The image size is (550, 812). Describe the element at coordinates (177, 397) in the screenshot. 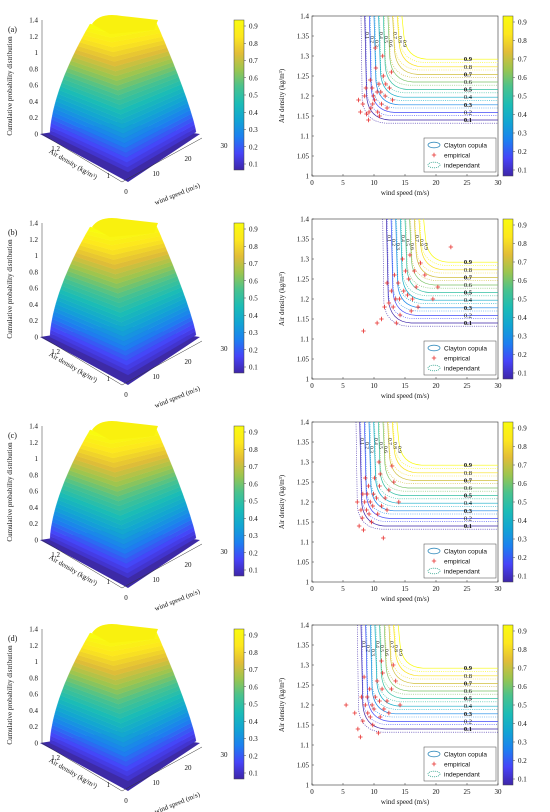

I see `v-axis-label: wind speed (m/s)` at that location.